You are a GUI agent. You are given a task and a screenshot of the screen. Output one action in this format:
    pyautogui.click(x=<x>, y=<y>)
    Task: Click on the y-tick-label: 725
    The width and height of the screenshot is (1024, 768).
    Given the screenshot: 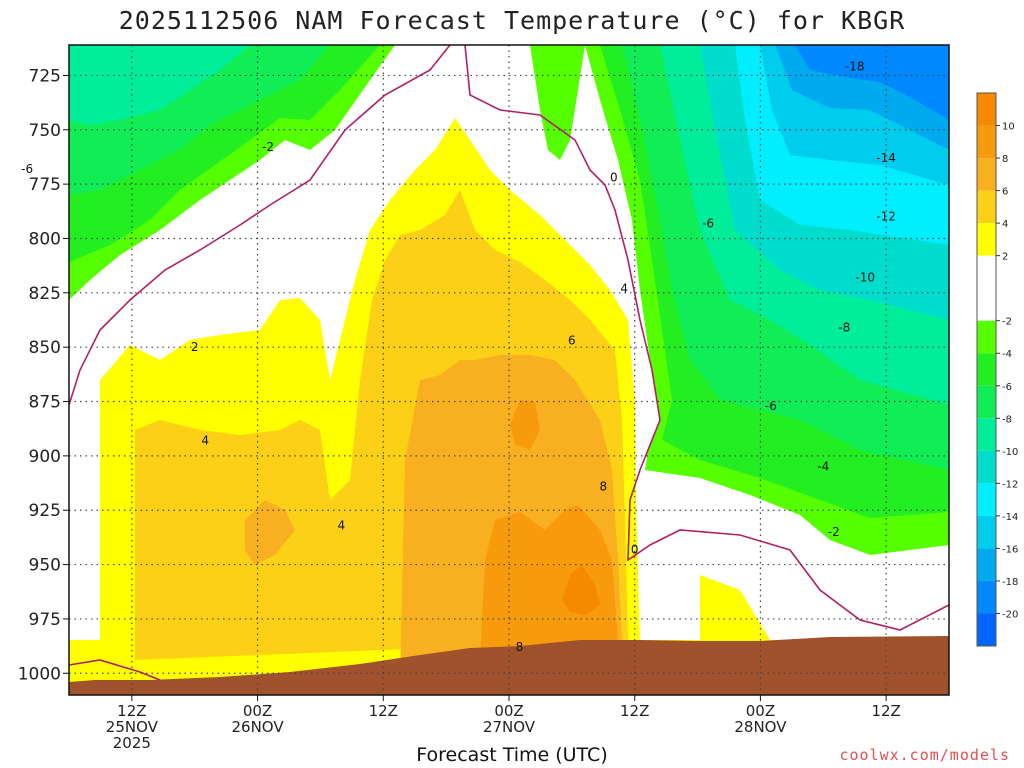 What is the action you would take?
    pyautogui.click(x=45, y=76)
    